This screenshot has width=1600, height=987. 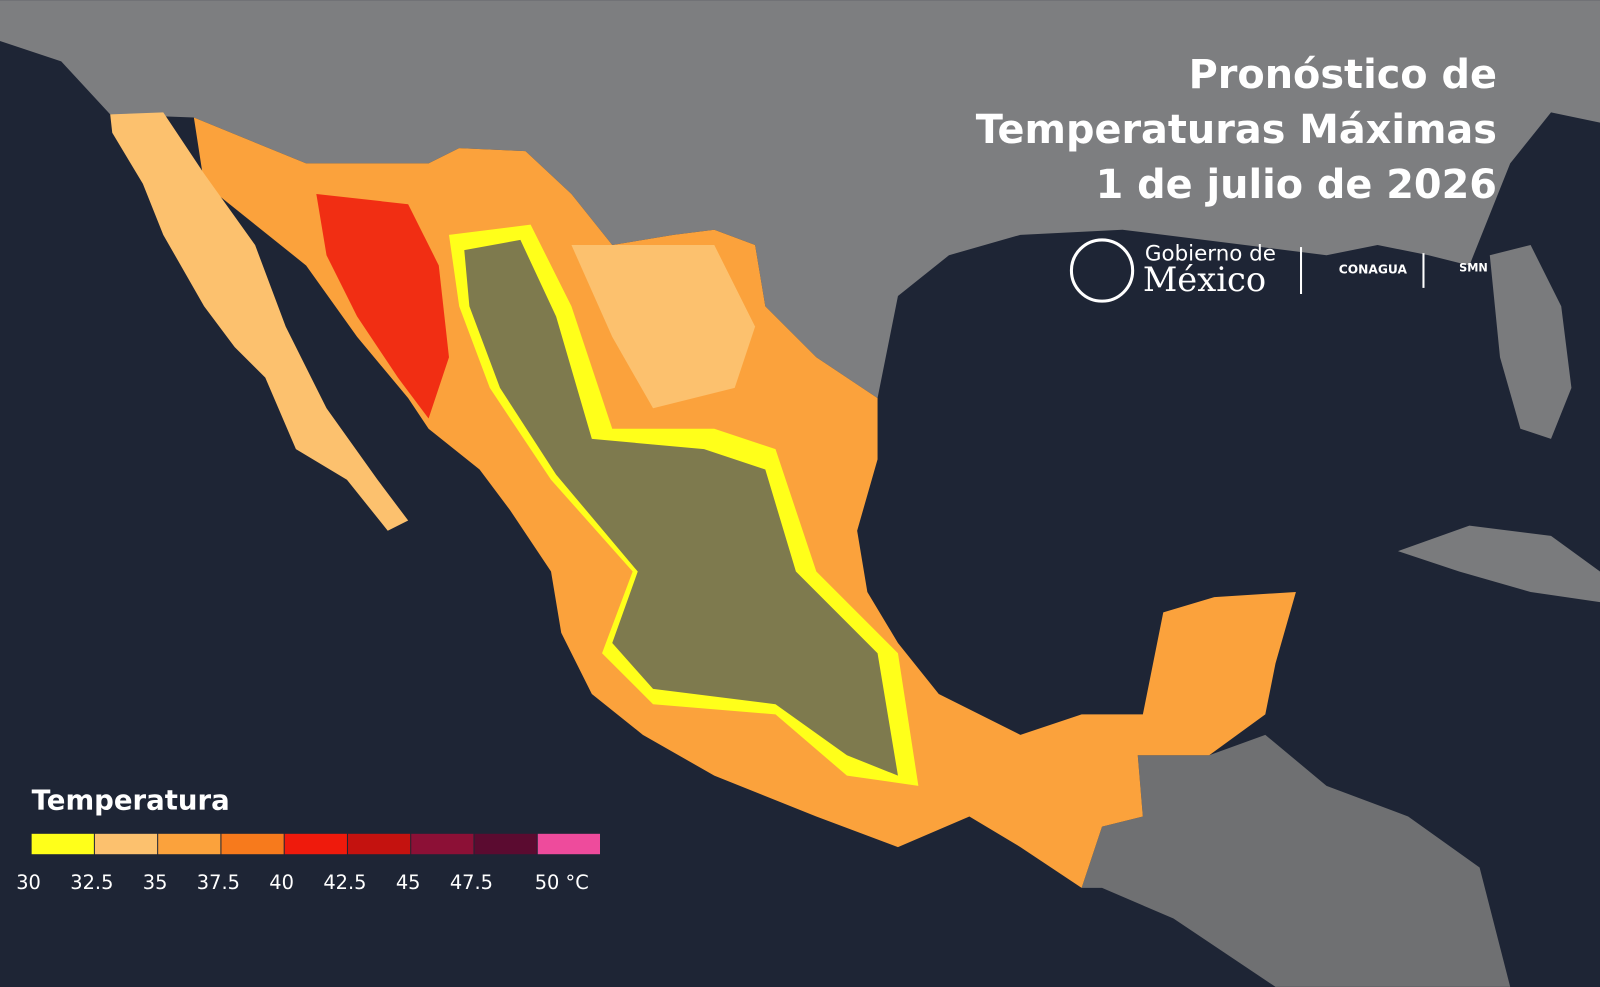 What do you see at coordinates (382, 306) in the screenshot?
I see `hot-zone` at bounding box center [382, 306].